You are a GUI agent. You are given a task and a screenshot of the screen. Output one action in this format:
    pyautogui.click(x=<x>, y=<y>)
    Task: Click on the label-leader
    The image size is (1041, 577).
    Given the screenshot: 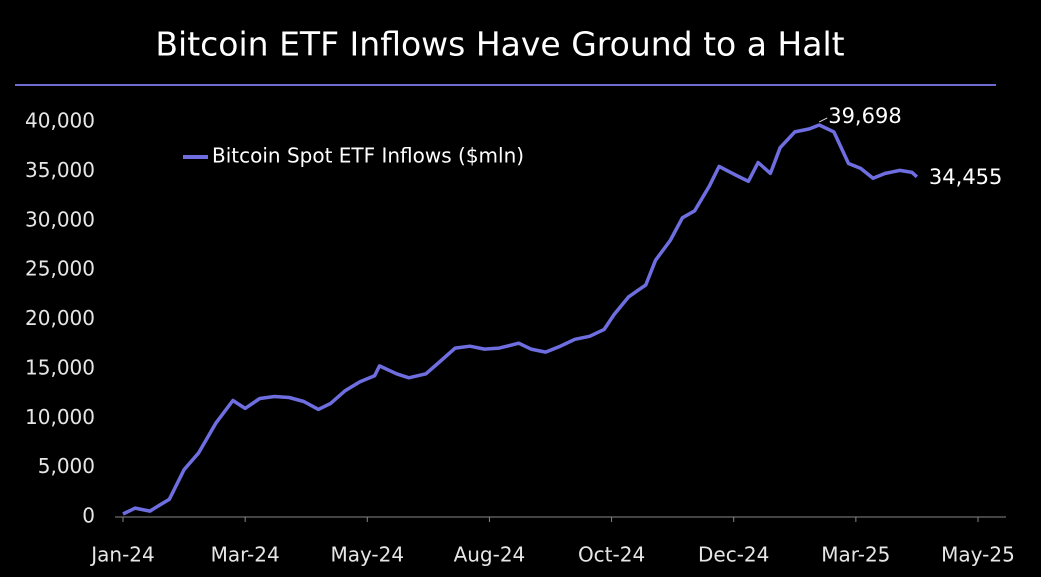 What is the action you would take?
    pyautogui.click(x=823, y=120)
    